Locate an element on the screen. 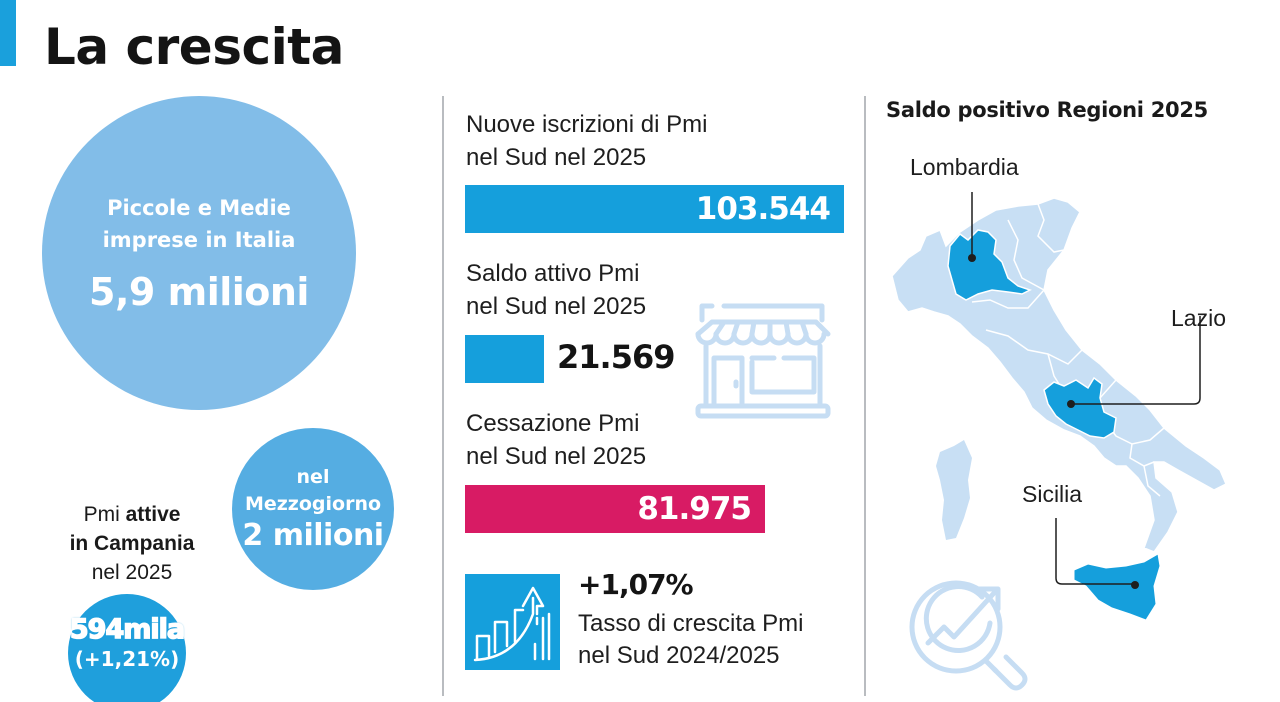 This screenshot has width=1280, height=702. active-balance-bar is located at coordinates (504, 359).